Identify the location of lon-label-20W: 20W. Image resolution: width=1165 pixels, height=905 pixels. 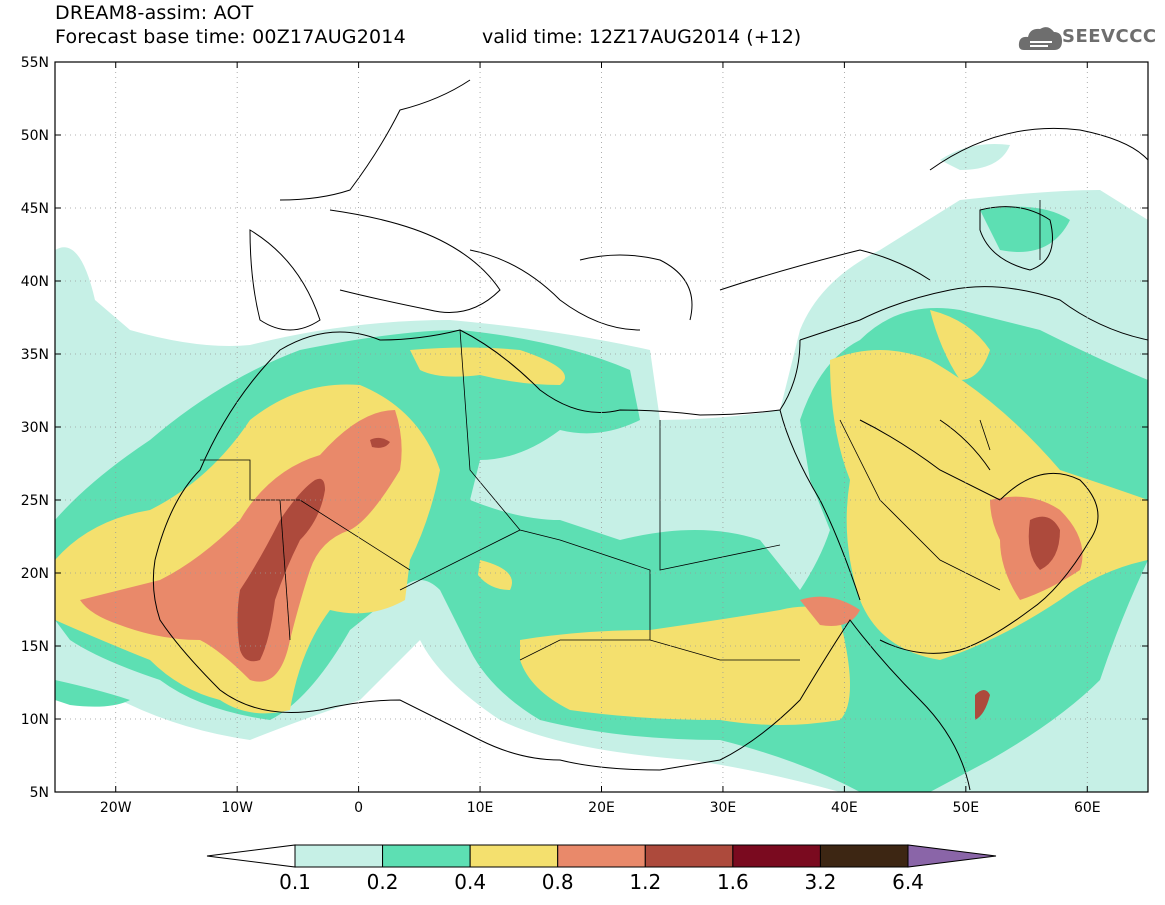
(116, 808).